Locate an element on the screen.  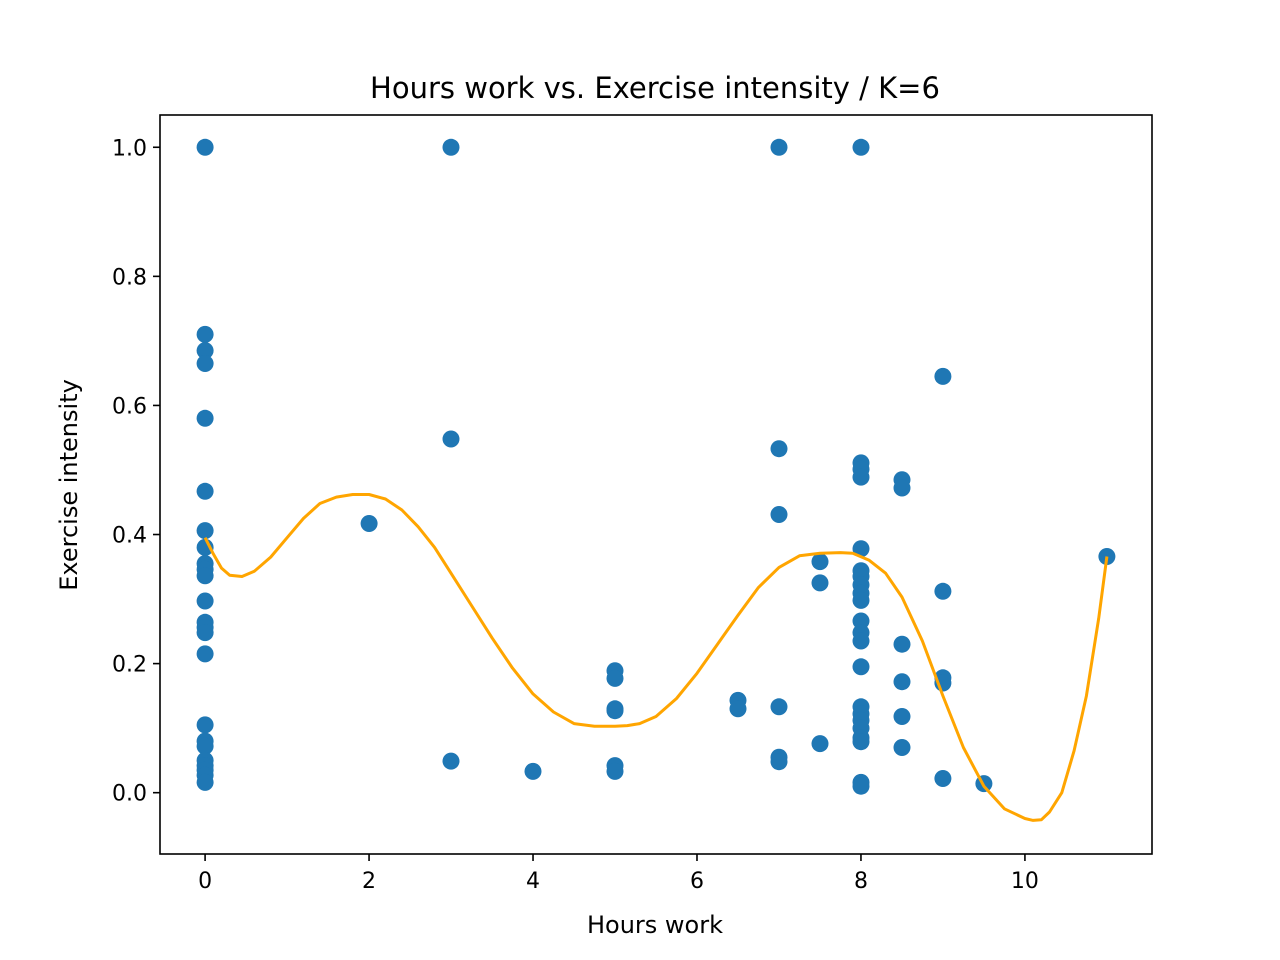
x-tick-label: 4 is located at coordinates (533, 881).